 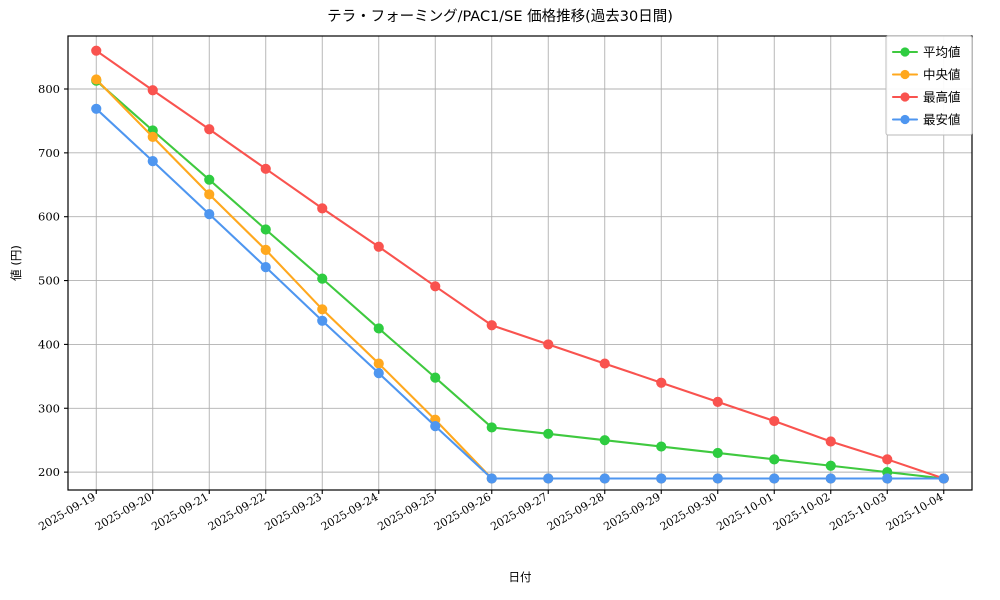 What do you see at coordinates (942, 119) in the screenshot?
I see `legend-label: 最安値` at bounding box center [942, 119].